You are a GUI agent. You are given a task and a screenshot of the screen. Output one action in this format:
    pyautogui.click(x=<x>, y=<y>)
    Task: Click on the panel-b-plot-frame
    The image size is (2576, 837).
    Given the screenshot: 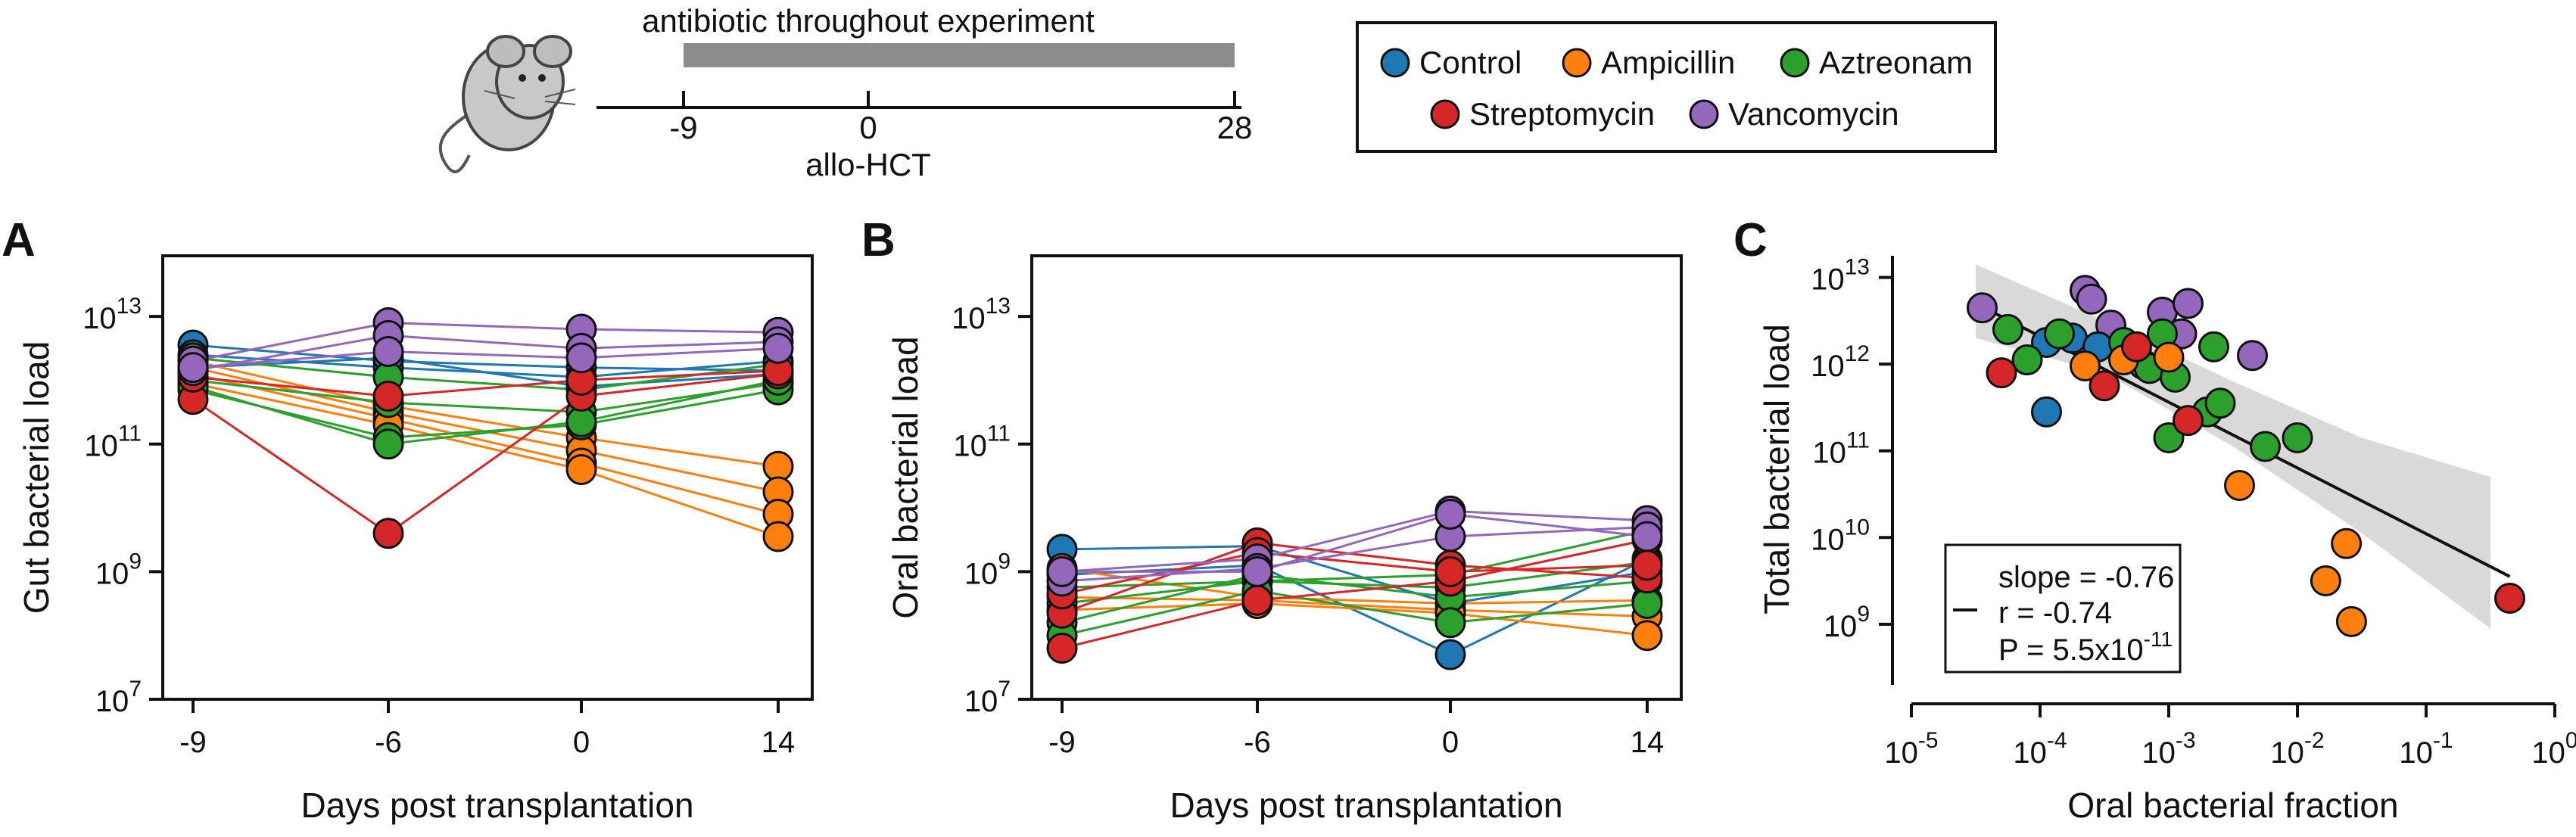 What is the action you would take?
    pyautogui.click(x=1356, y=478)
    